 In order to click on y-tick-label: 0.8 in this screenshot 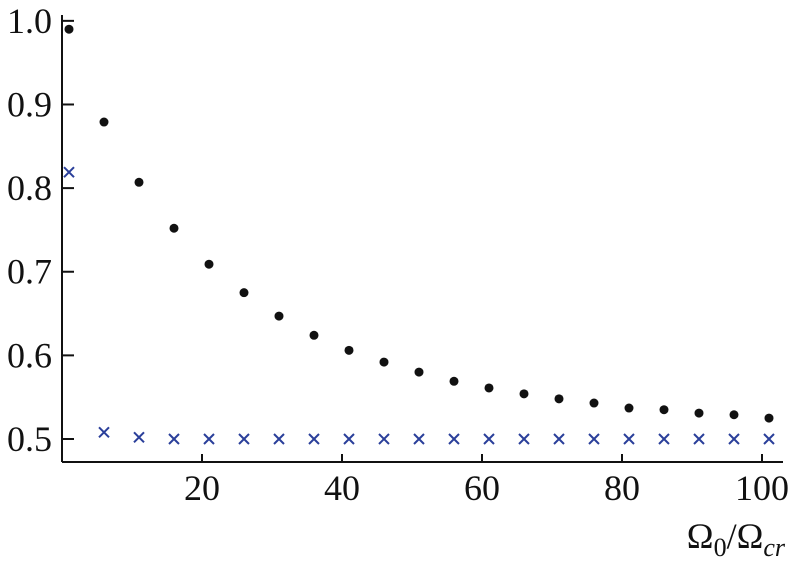, I will do `click(29, 188)`.